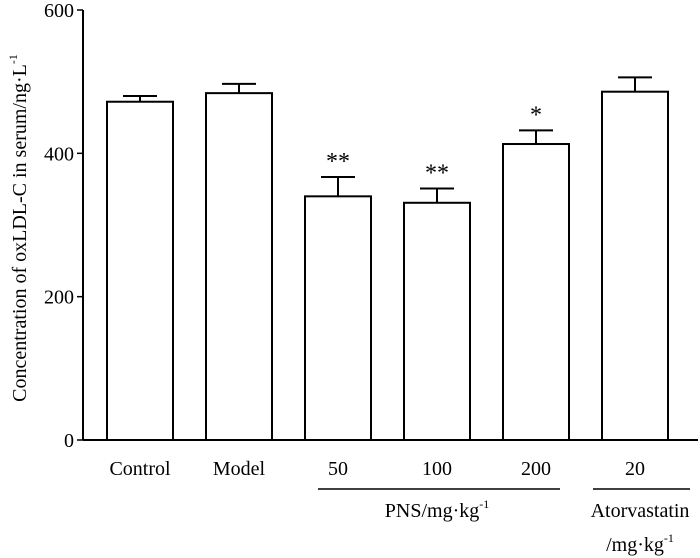 The image size is (700, 558). Describe the element at coordinates (140, 469) in the screenshot. I see `category-label-0: Control` at that location.